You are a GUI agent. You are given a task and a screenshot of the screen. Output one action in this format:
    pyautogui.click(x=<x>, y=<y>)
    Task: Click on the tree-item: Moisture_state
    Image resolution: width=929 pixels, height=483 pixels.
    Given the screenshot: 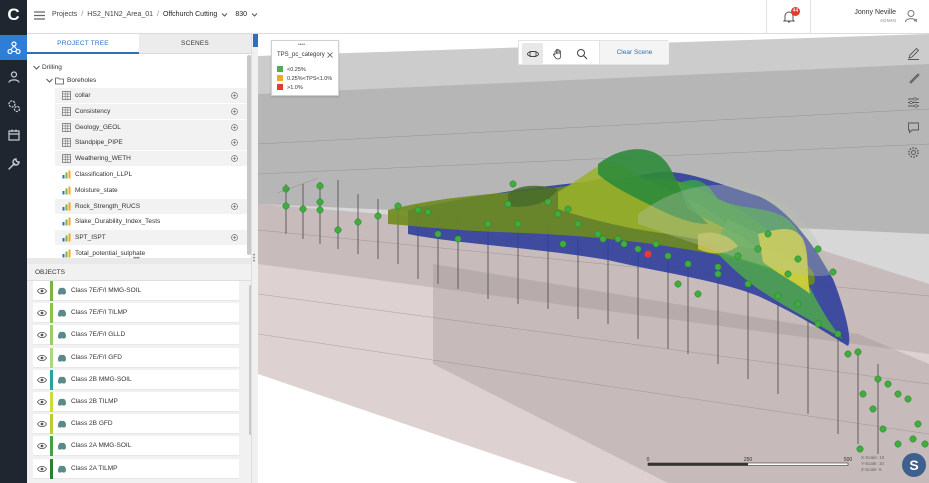 What is the action you would take?
    pyautogui.click(x=151, y=190)
    